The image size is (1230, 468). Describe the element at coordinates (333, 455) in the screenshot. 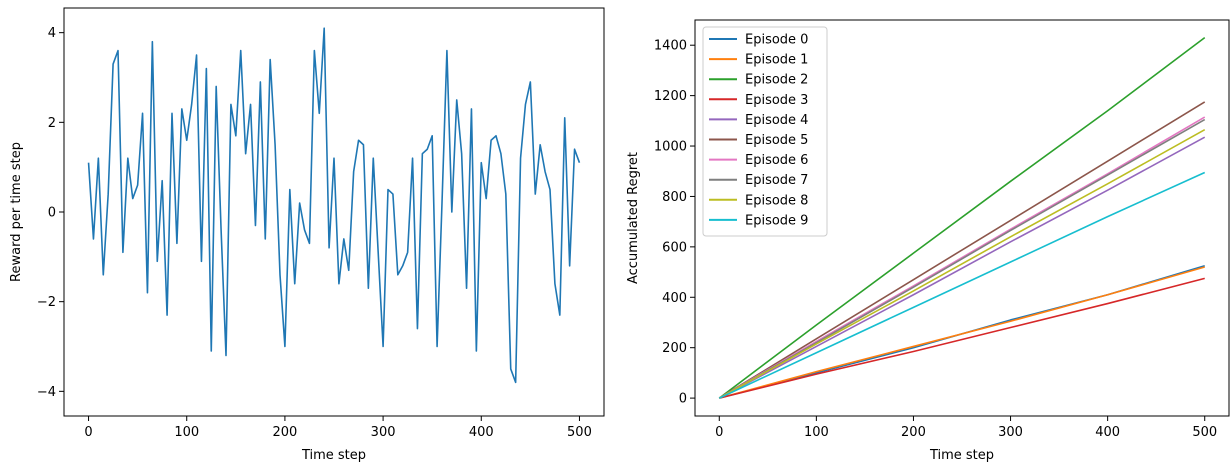

I see `reward-x-axis-label: Time step` at that location.